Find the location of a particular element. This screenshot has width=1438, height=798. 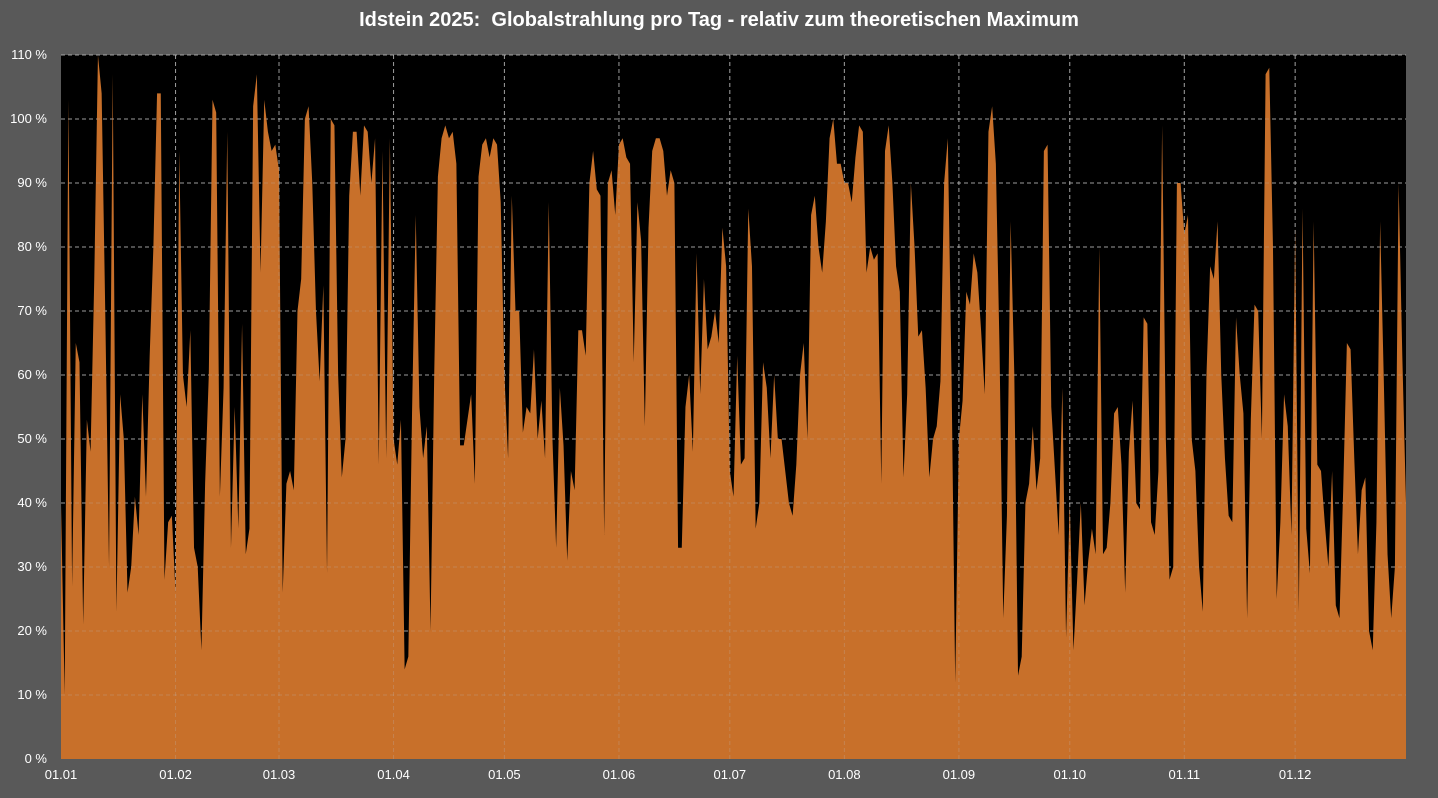

x-tick-label: 01.03 is located at coordinates (279, 774).